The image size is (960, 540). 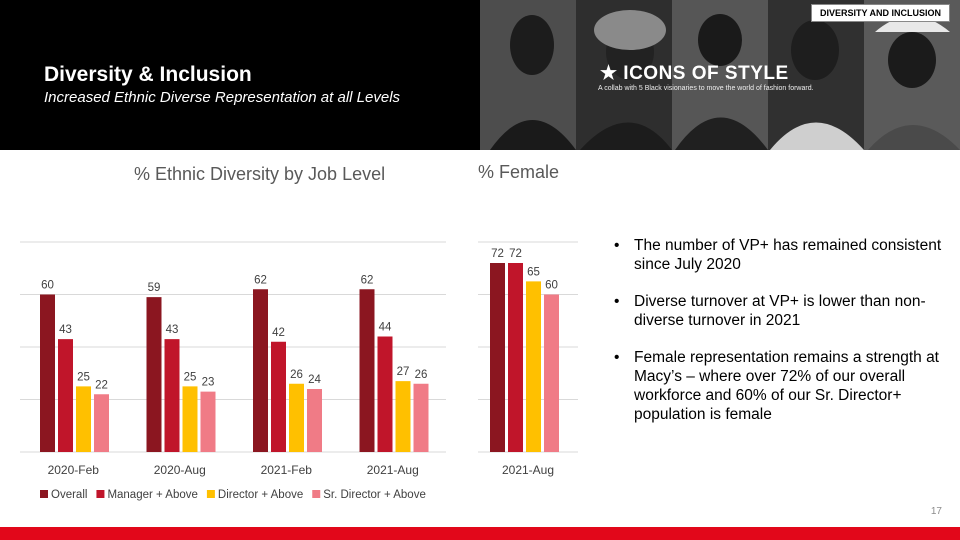 I want to click on data-label: 59, so click(x=154, y=288).